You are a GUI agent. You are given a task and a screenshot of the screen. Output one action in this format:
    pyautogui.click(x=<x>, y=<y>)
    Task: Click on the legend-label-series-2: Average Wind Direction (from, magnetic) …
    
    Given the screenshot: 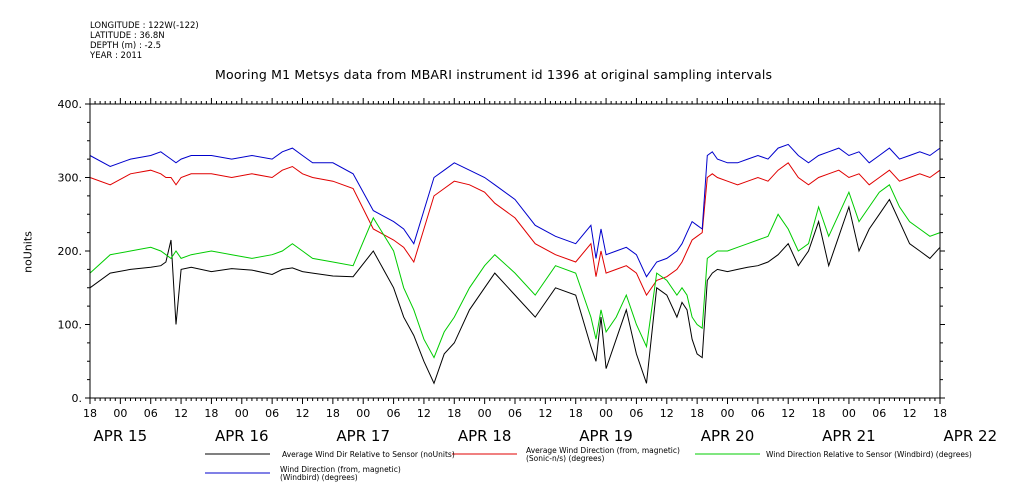 What is the action you would take?
    pyautogui.click(x=603, y=454)
    